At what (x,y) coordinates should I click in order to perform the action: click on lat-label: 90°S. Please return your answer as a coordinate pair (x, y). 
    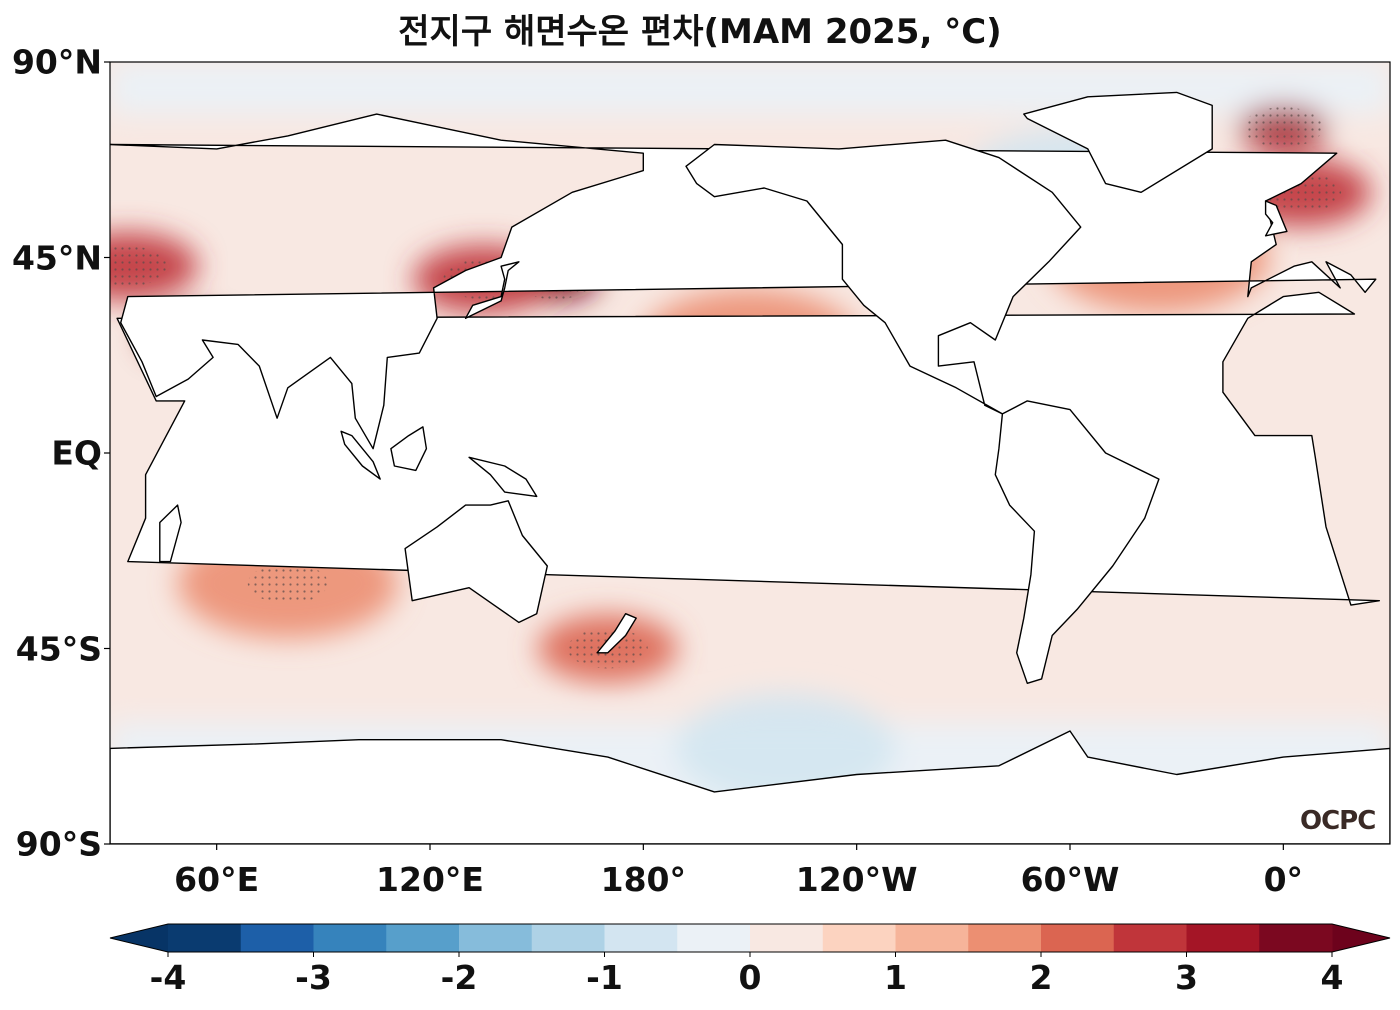
    Looking at the image, I should click on (58, 844).